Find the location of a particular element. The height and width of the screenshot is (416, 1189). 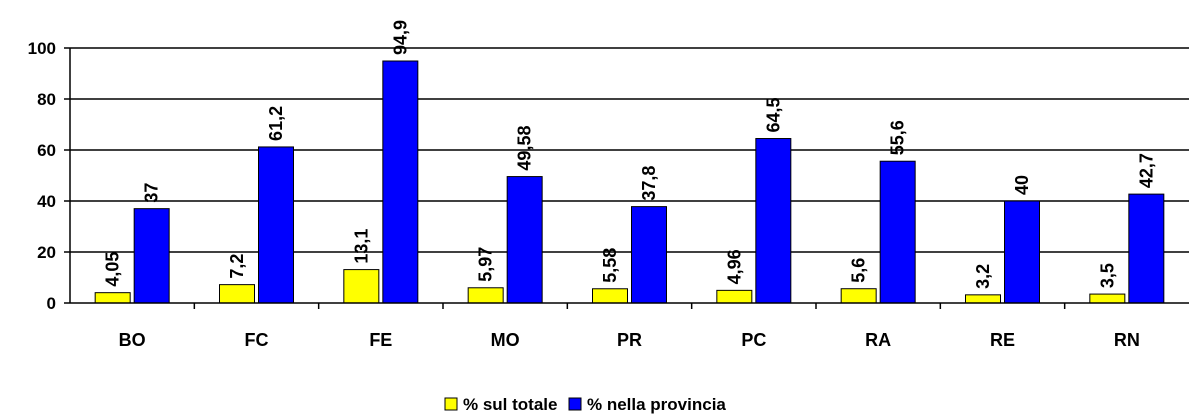

data-label-MO-series-2: 49,58 is located at coordinates (525, 148).